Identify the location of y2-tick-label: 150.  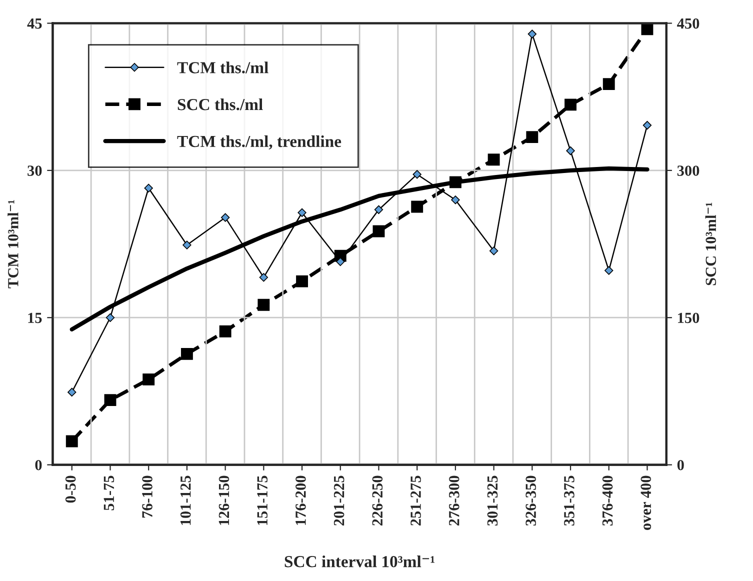
(689, 318).